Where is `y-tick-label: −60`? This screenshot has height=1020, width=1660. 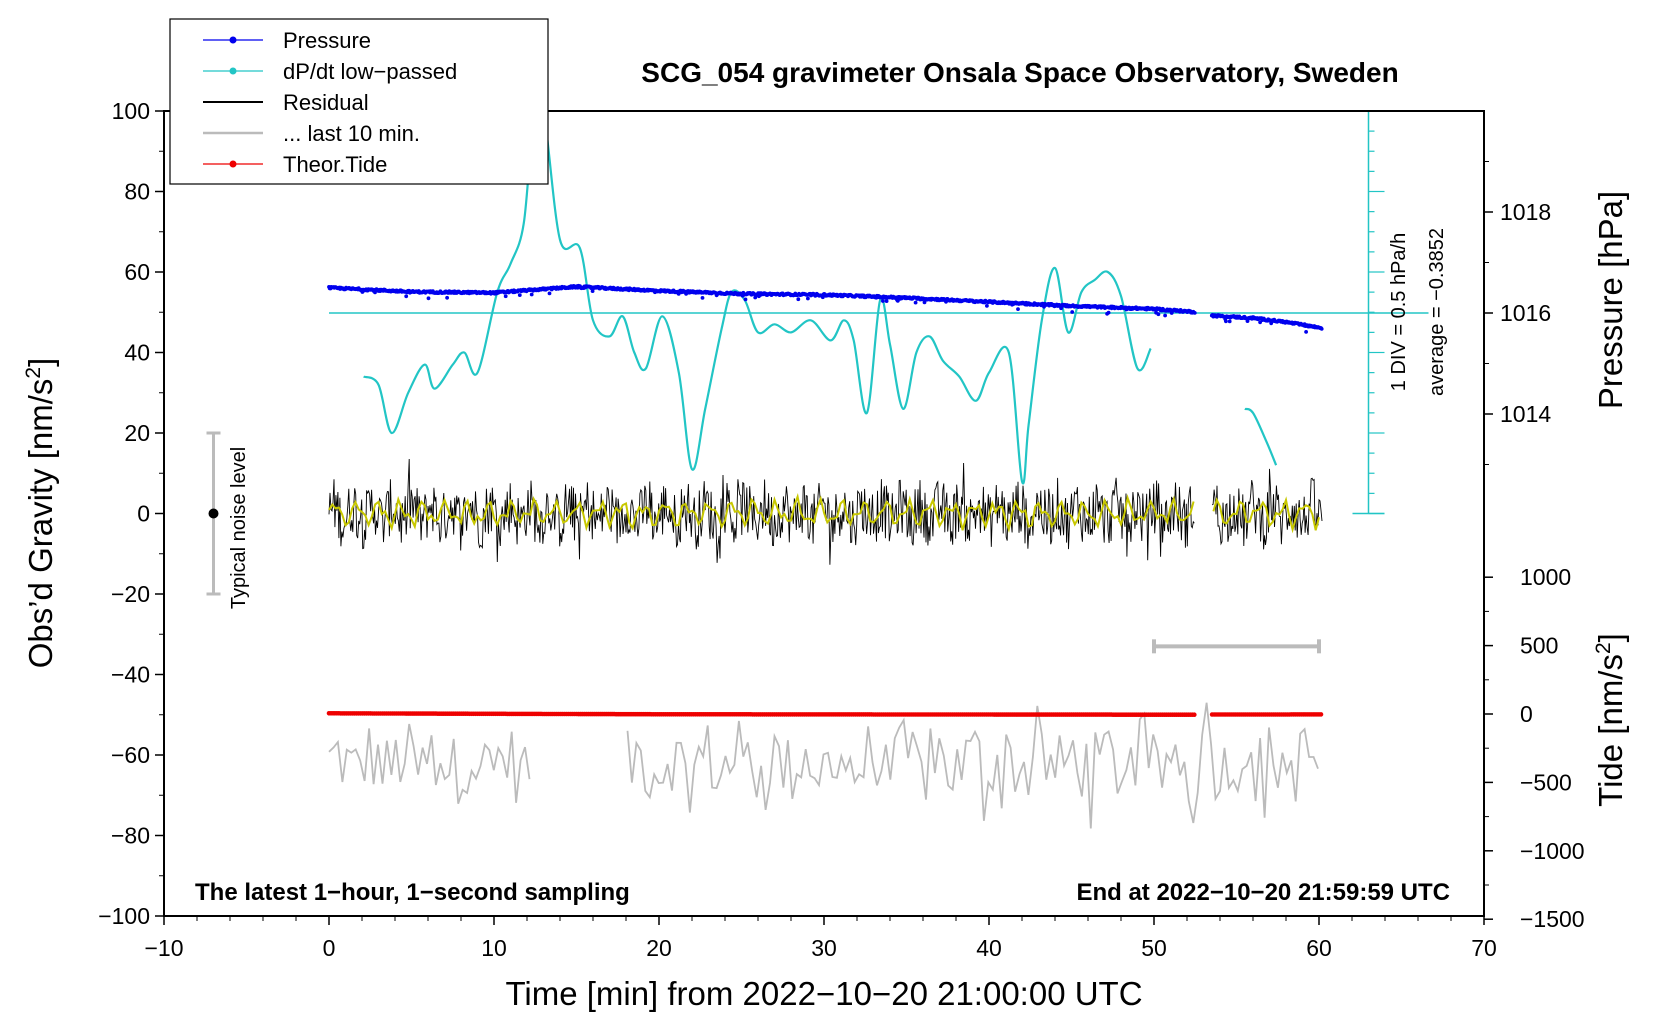
y-tick-label: −60 is located at coordinates (130, 755).